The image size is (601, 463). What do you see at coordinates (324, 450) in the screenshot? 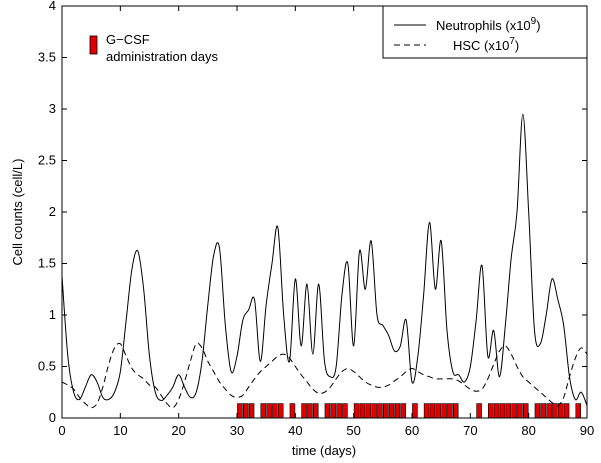
I see `x-axis-label: time (days)` at bounding box center [324, 450].